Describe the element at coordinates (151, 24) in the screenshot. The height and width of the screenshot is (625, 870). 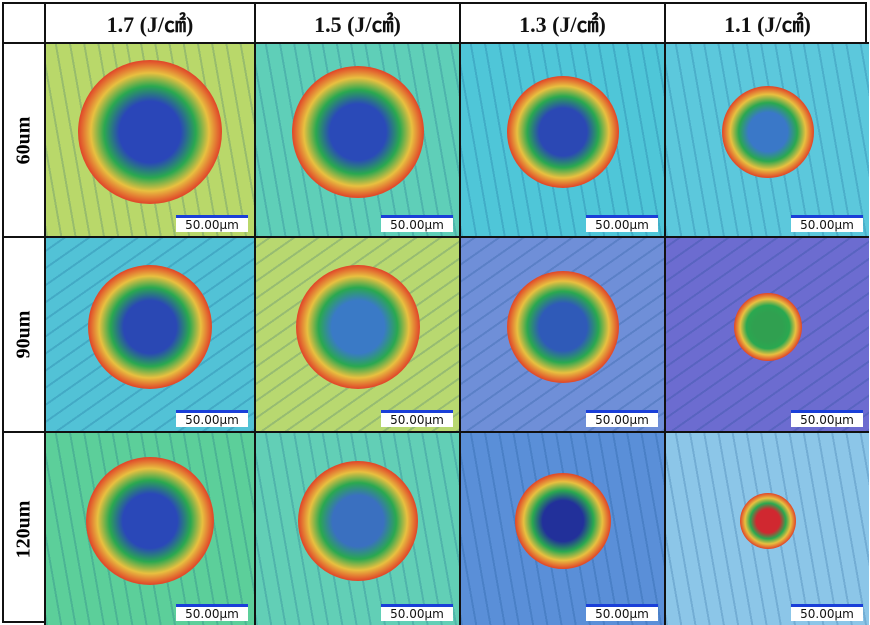
I see `column-header: 1.7 (J/㎠)` at that location.